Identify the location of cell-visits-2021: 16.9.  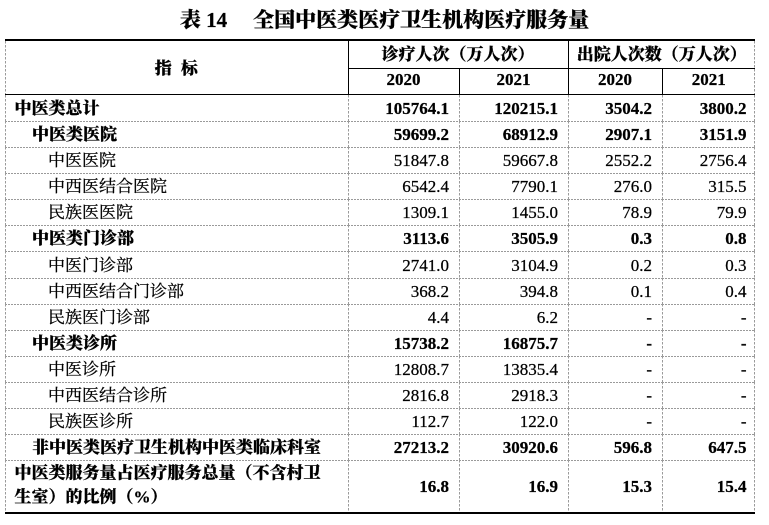
(513, 486).